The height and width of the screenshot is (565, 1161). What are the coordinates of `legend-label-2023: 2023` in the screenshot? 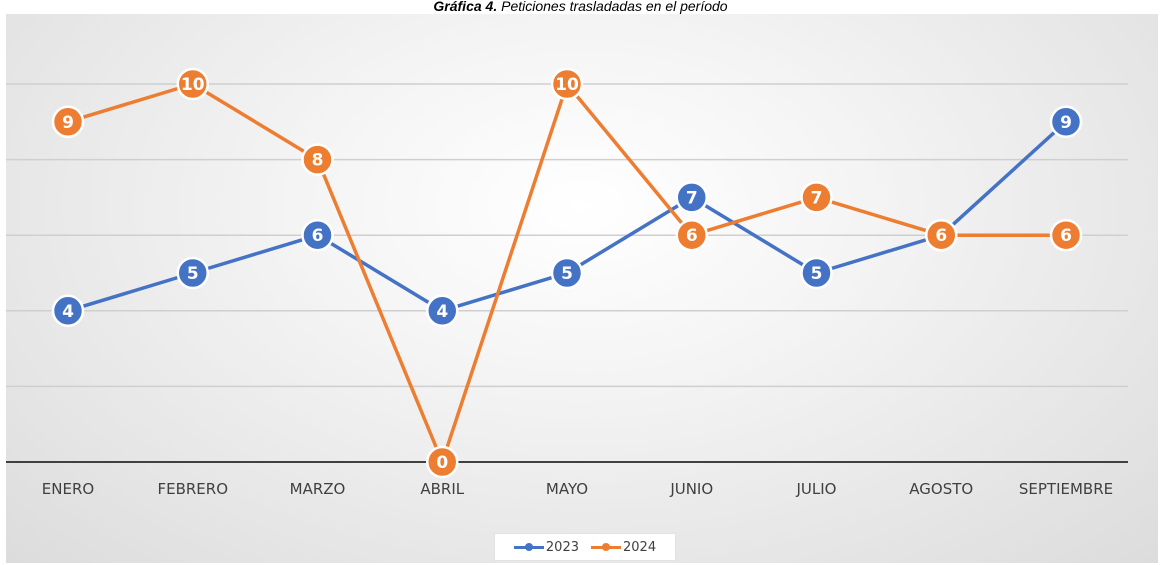 It's located at (562, 547).